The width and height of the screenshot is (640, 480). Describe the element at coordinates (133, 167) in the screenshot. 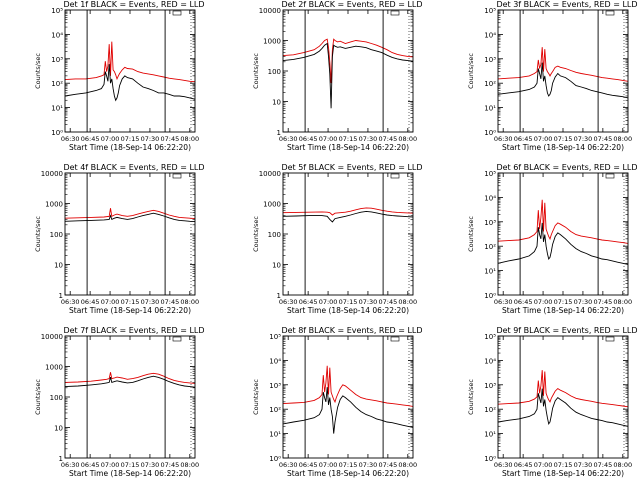

I see `panel-title: Det 4f BLACK = Events, RED = LLD` at that location.